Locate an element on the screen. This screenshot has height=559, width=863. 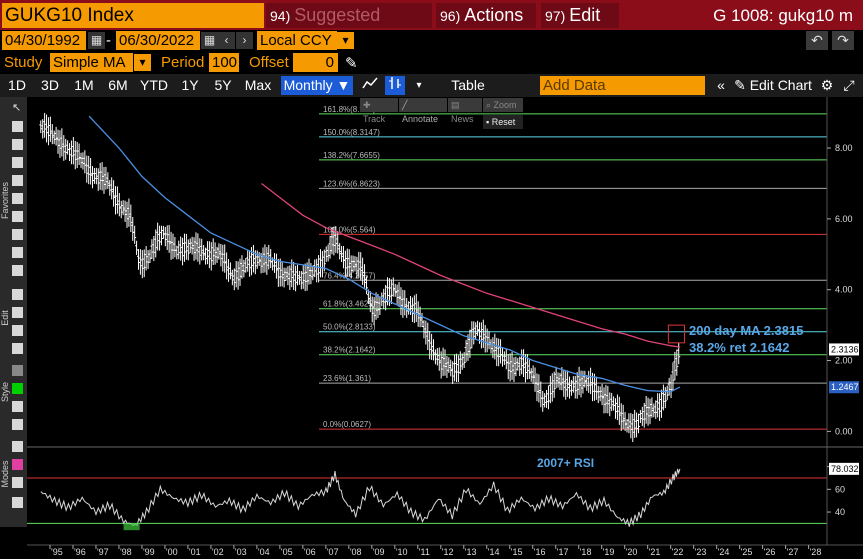
edit-chart-button: ✎ Edit Chart is located at coordinates (773, 85).